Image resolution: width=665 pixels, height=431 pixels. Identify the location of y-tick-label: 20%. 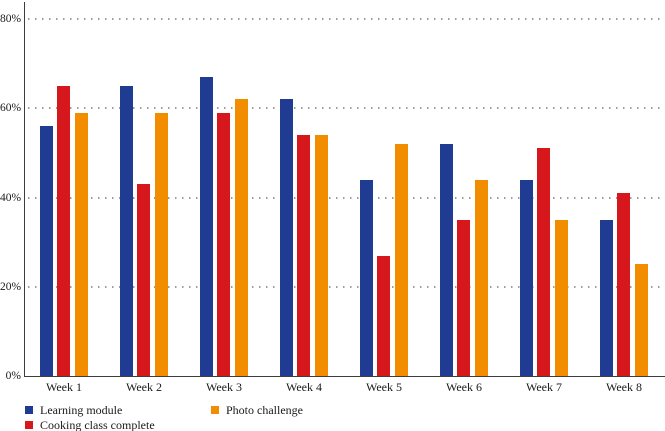
(11, 286).